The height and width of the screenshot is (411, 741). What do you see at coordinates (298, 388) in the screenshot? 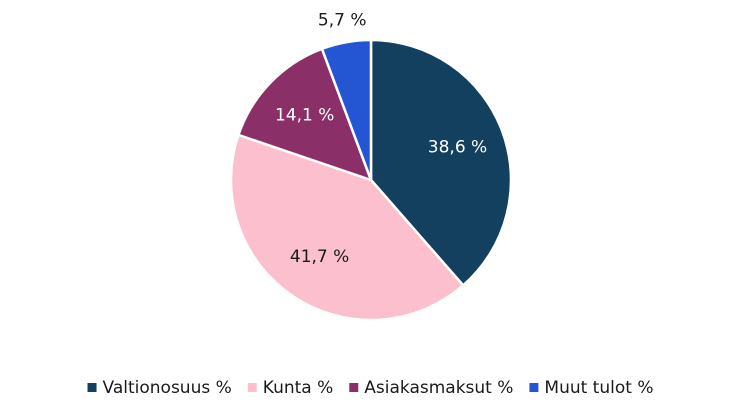
I see `legend-label: Kunta %` at bounding box center [298, 388].